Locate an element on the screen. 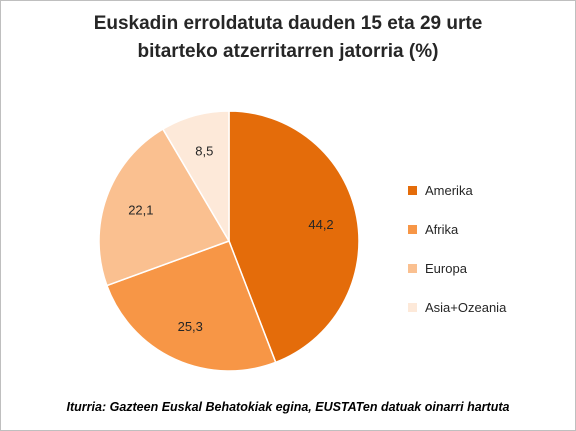 The height and width of the screenshot is (431, 576). legend-label-asia-ozeania: Asia+Ozeania is located at coordinates (466, 307).